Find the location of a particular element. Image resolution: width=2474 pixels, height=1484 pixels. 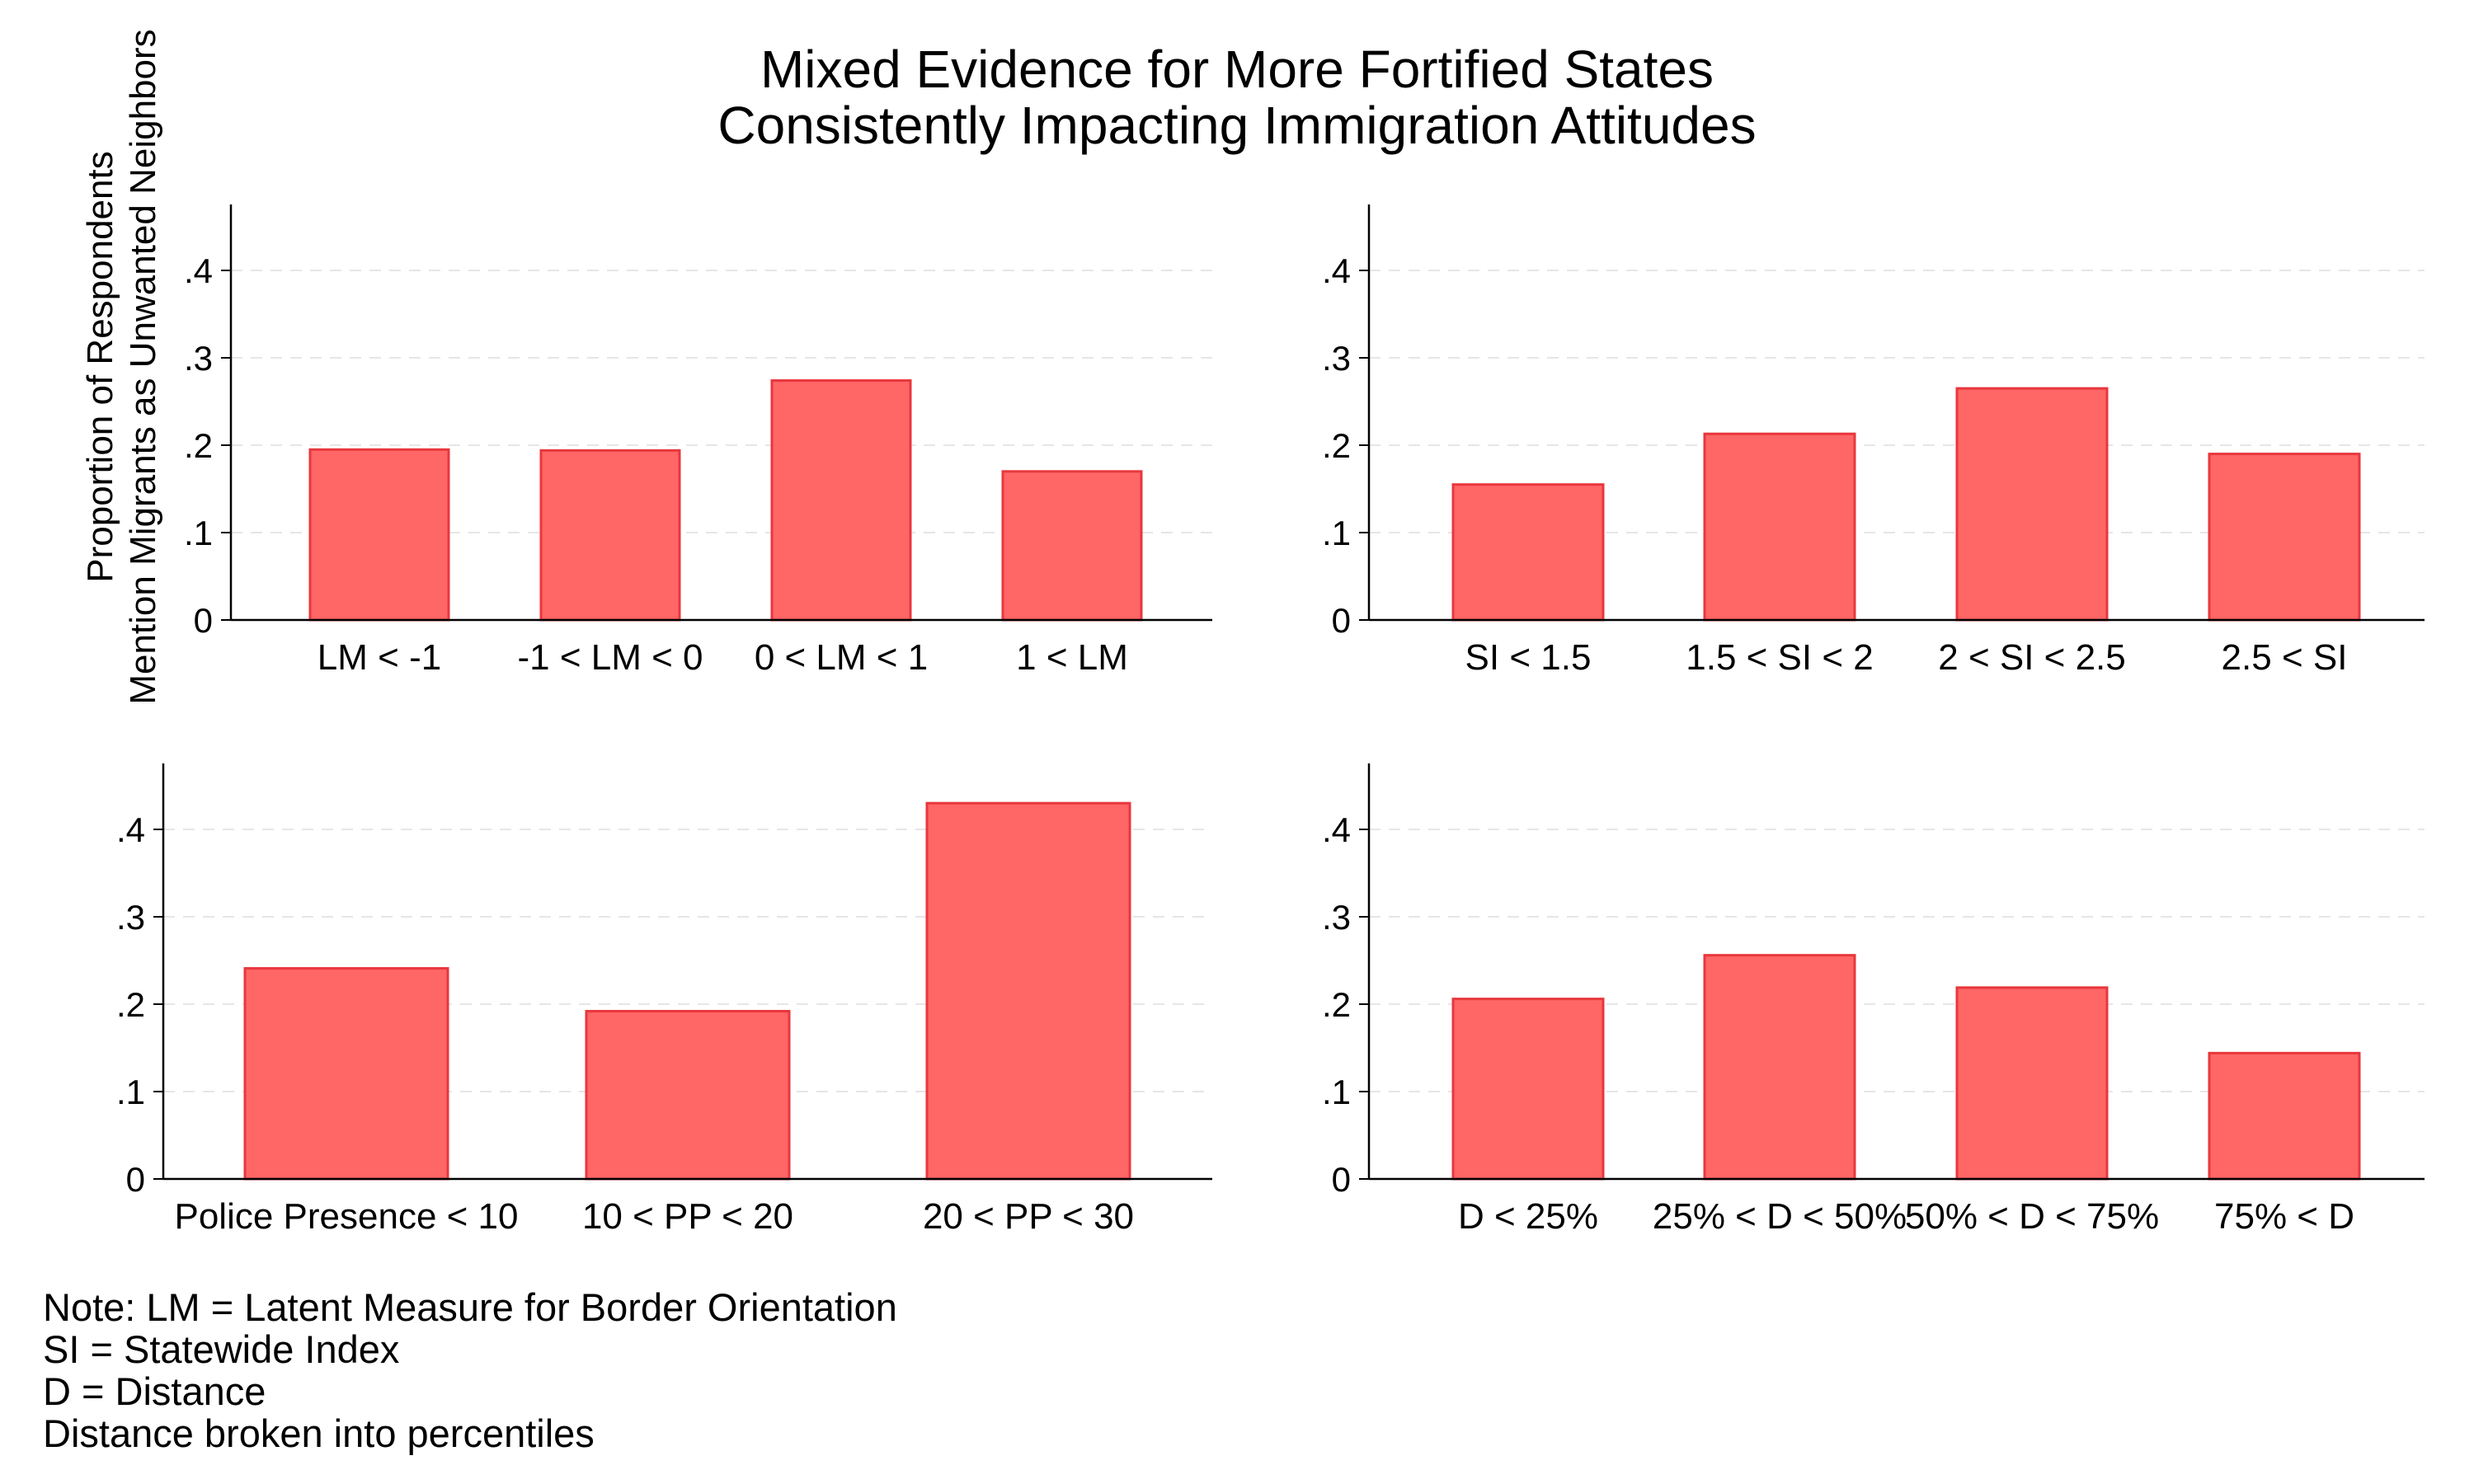

category-label: 2.5 < SI is located at coordinates (2285, 657).